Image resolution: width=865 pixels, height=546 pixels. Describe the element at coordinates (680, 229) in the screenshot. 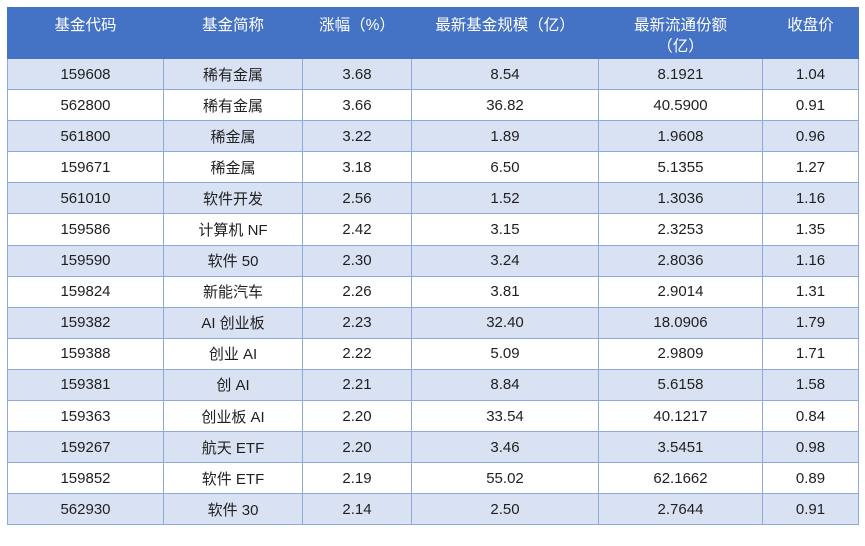

I see `cell-circulating-shares: 2.3253` at that location.